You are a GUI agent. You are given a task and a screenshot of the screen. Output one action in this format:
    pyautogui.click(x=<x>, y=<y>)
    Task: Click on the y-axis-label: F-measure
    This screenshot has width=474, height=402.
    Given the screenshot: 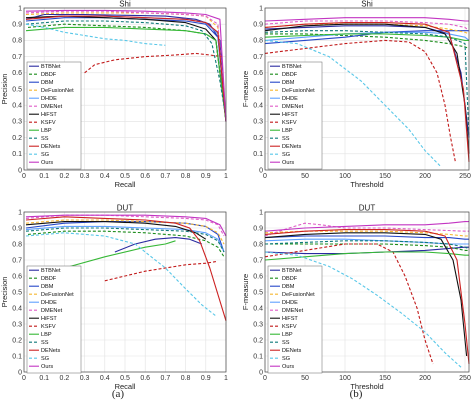 What is the action you would take?
    pyautogui.click(x=245, y=89)
    